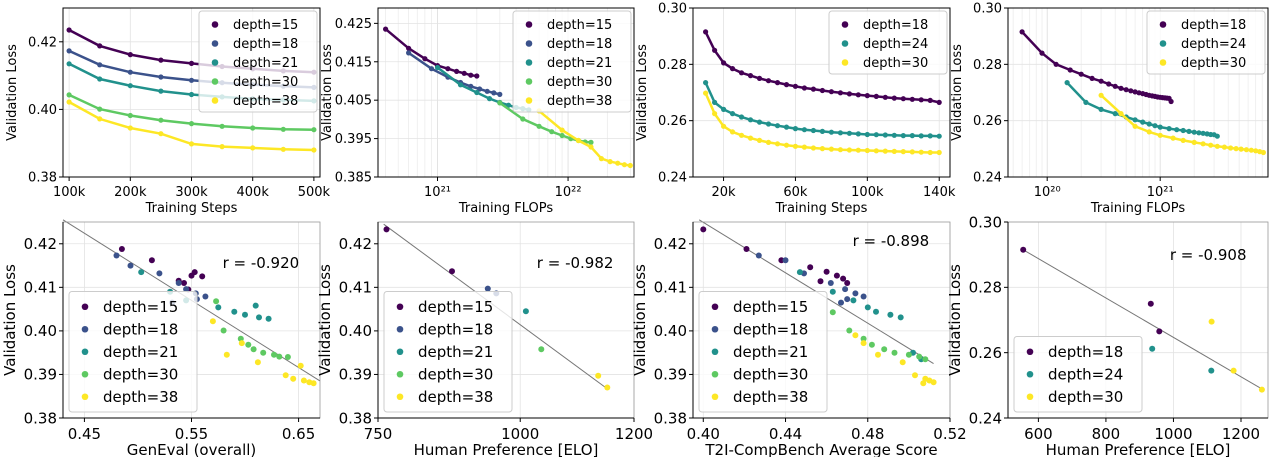 Image resolution: width=1278 pixels, height=457 pixels. What do you see at coordinates (670, 418) in the screenshot?
I see `y-tick-label: 0.38` at bounding box center [670, 418].